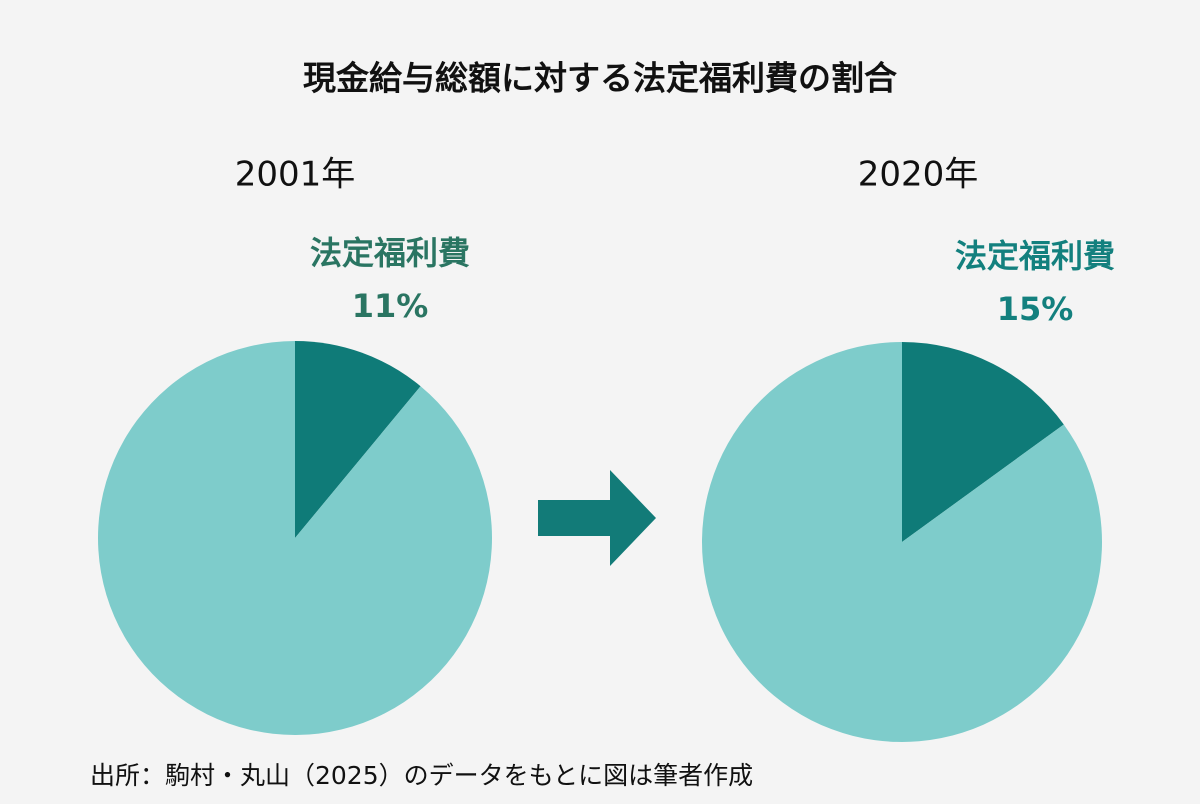  Describe the element at coordinates (421, 775) in the screenshot. I see `source-note: 出所：駒村・丸山（2025）のデータをもとに図は筆者作成` at that location.